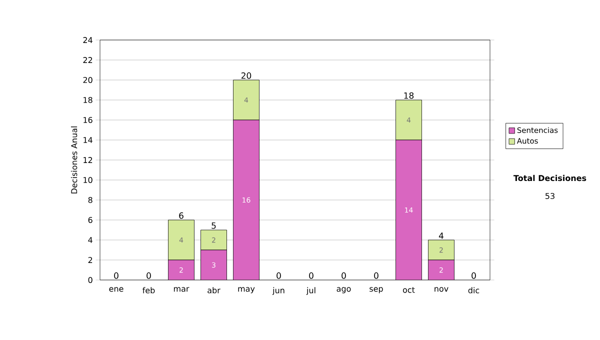 Image resolution: width=600 pixels, height=340 pixels. What do you see at coordinates (550, 196) in the screenshot?
I see `text: 53` at bounding box center [550, 196].